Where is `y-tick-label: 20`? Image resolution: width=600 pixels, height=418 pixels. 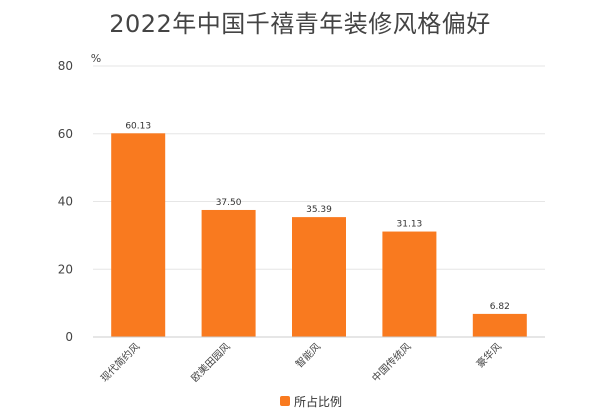 y-tick-label: 20 is located at coordinates (65, 269).